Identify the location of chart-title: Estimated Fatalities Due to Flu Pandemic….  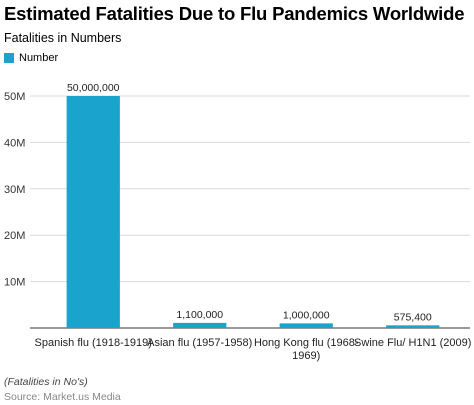
(234, 13).